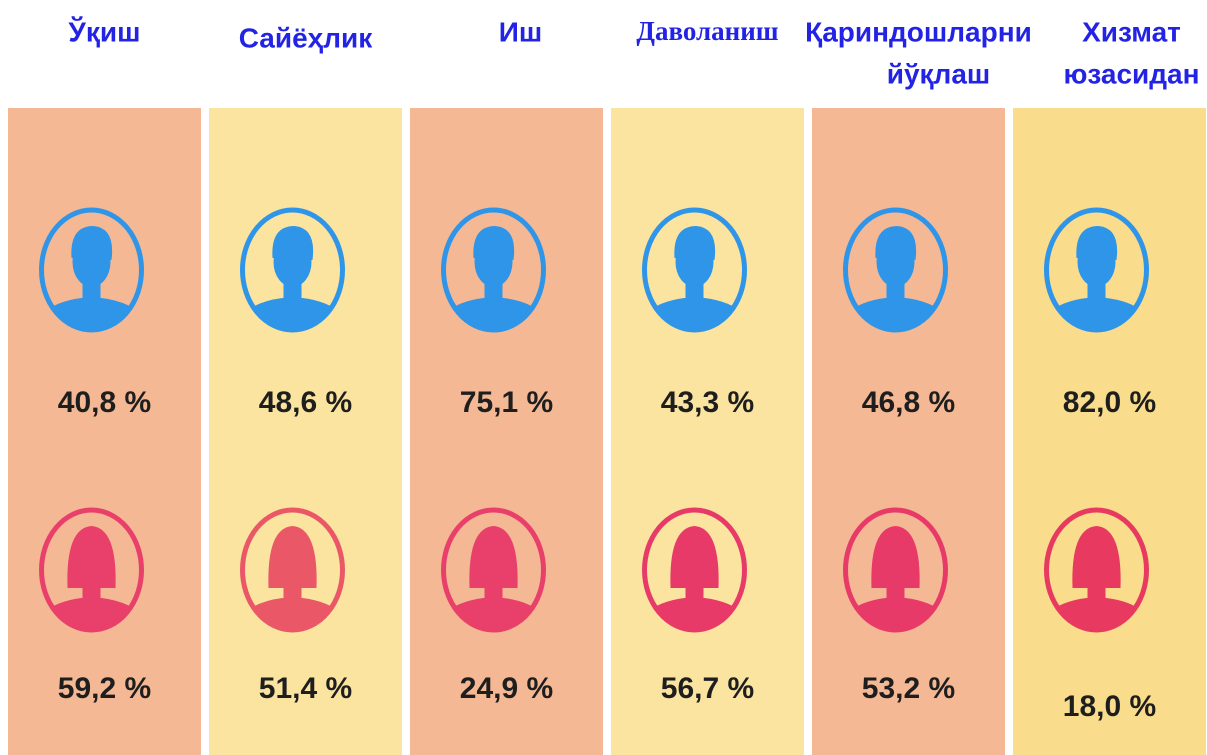  Describe the element at coordinates (305, 402) in the screenshot. I see `male-percent: 48,6 %` at that location.